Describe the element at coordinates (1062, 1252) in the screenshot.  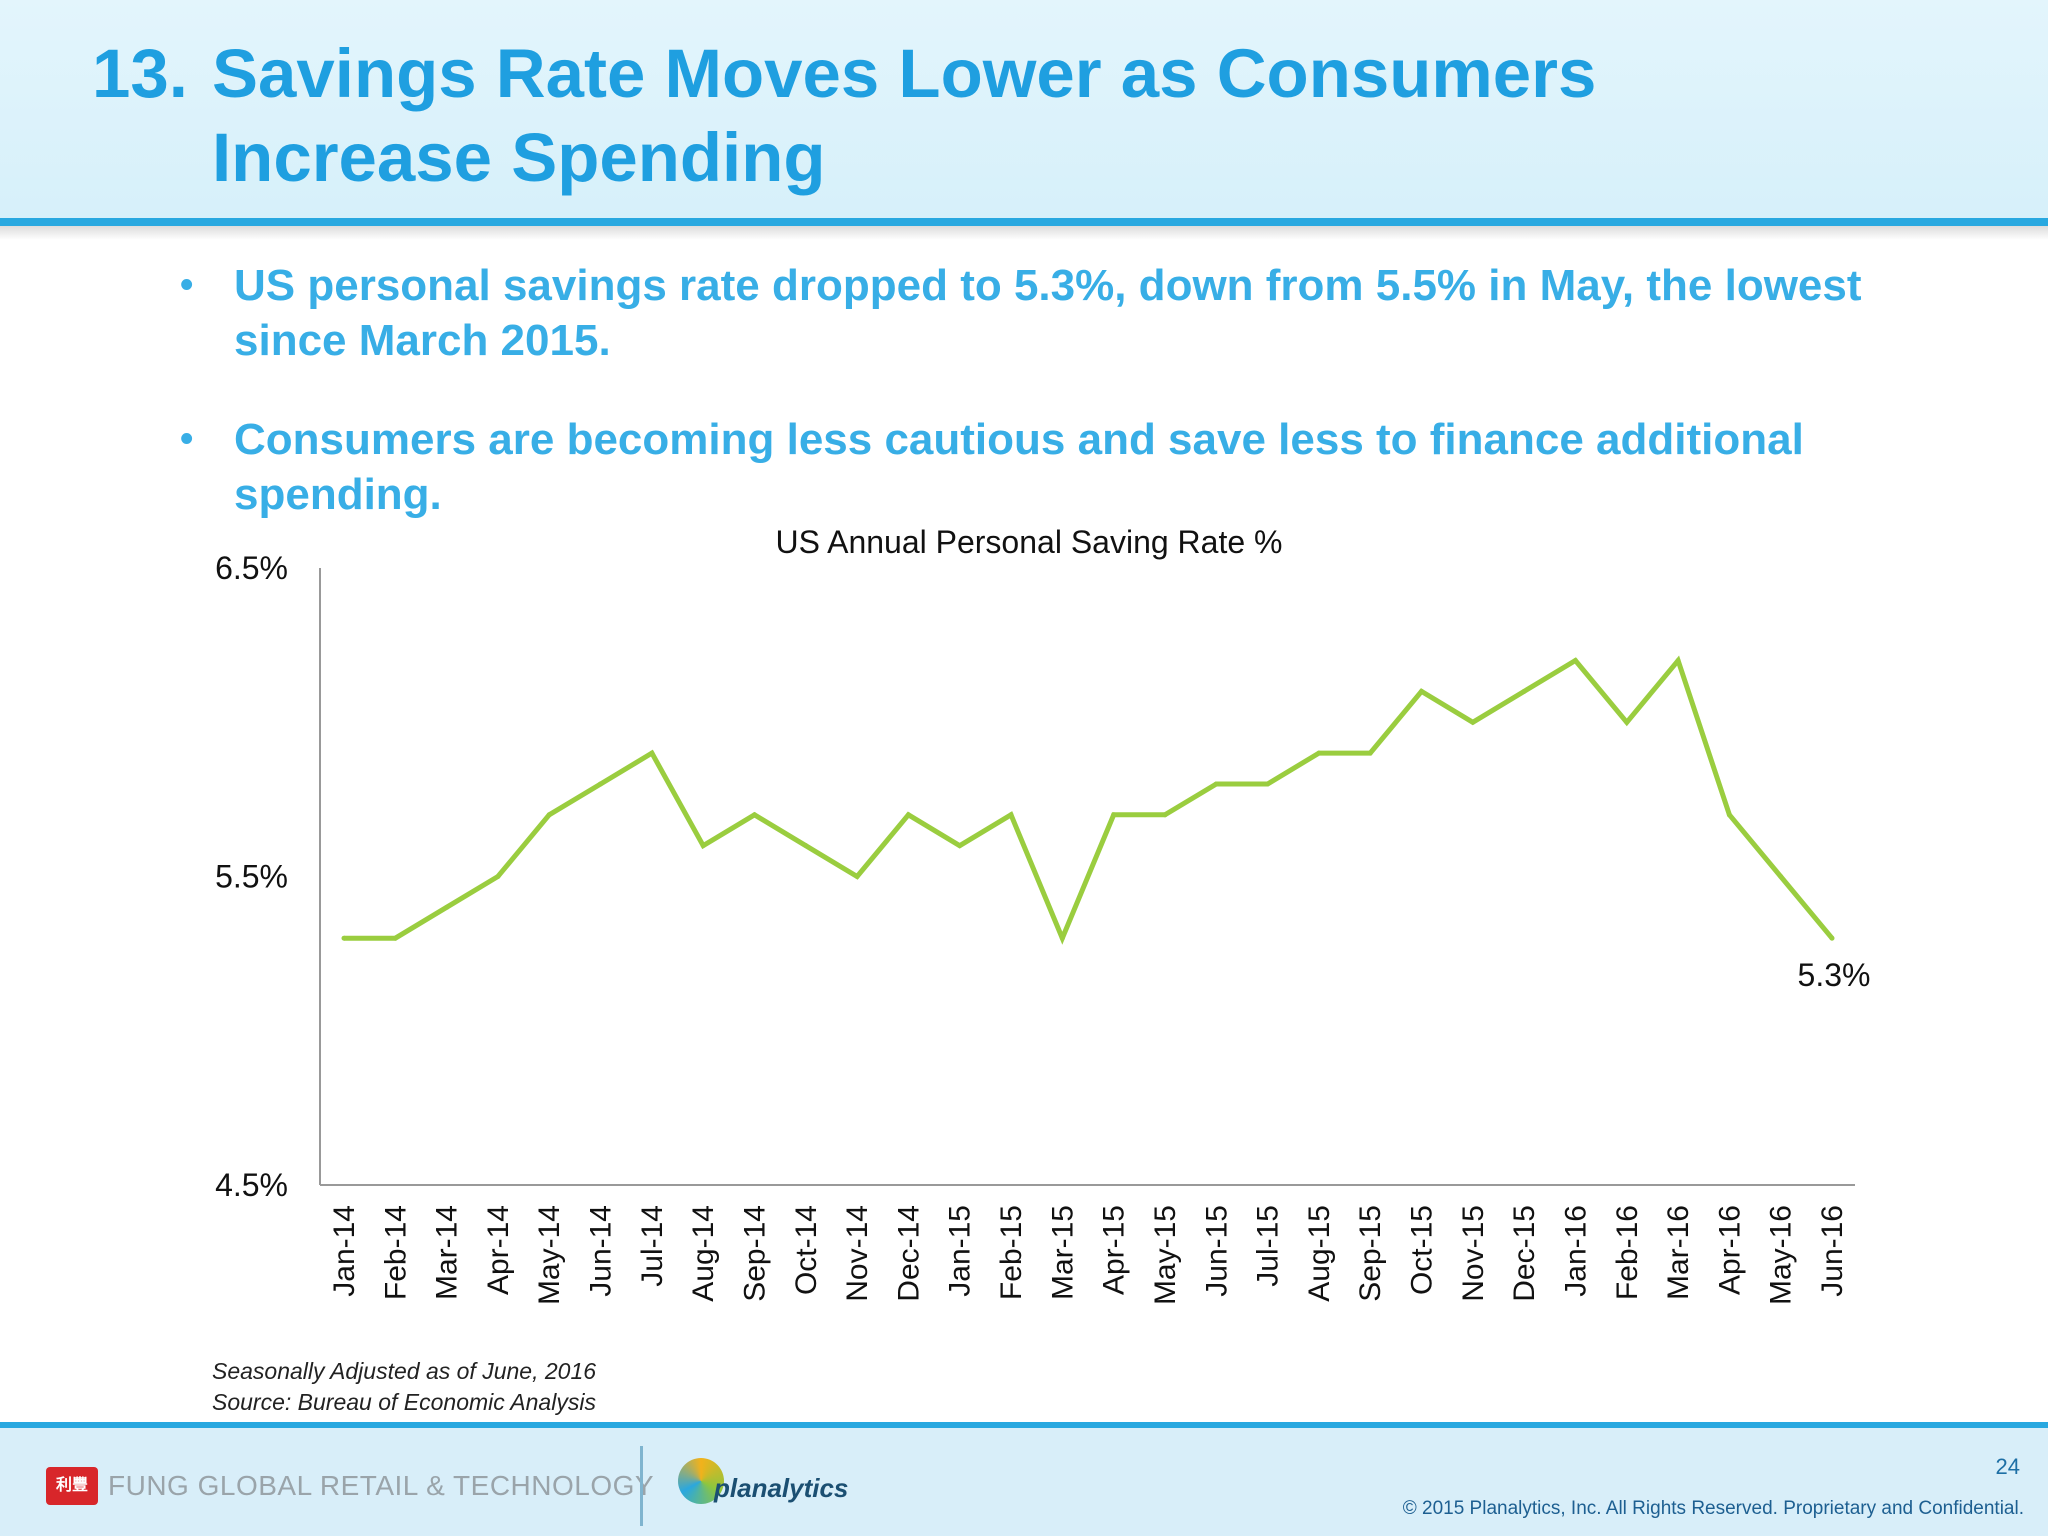
I see `x-tick-label: Mar-15` at that location.